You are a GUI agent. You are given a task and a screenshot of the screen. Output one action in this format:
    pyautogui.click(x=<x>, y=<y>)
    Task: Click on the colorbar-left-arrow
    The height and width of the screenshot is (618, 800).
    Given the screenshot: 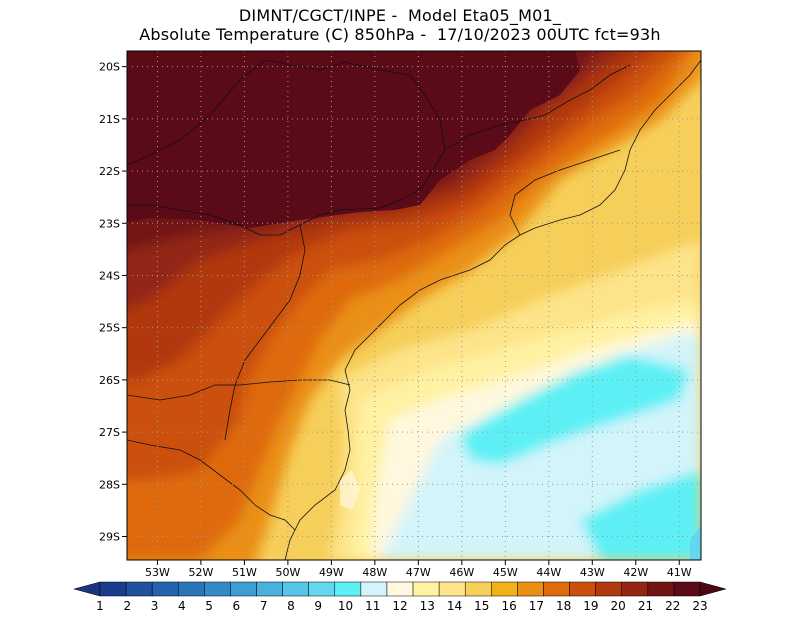 What is the action you would take?
    pyautogui.click(x=87, y=589)
    